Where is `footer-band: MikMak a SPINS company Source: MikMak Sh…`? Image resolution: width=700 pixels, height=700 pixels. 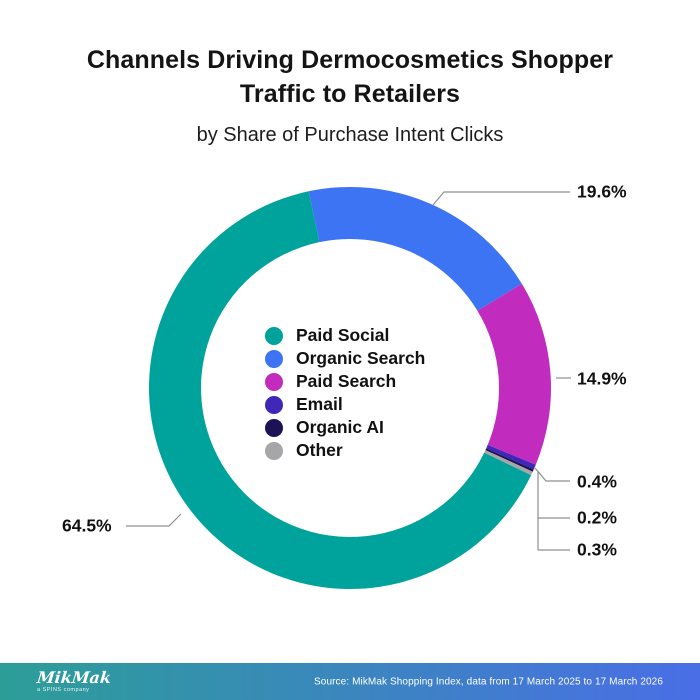 footer-band: MikMak a SPINS company Source: MikMak Sh… is located at coordinates (350, 681).